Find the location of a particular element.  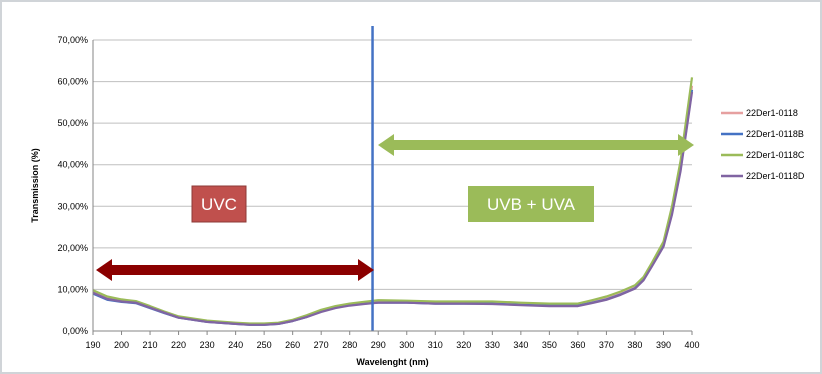

y-tick-label: 50,00% is located at coordinates (72, 123).